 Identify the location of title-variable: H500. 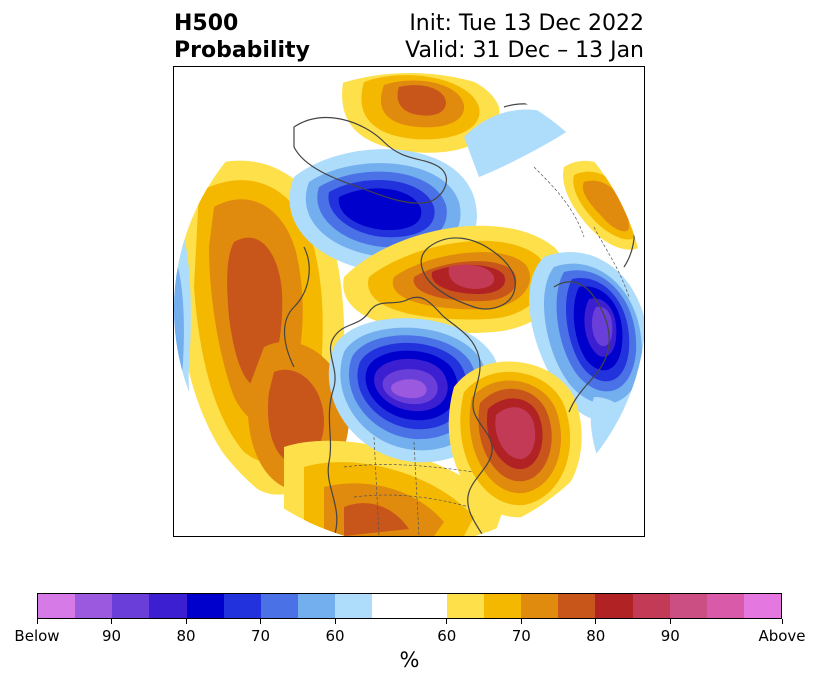
(206, 23).